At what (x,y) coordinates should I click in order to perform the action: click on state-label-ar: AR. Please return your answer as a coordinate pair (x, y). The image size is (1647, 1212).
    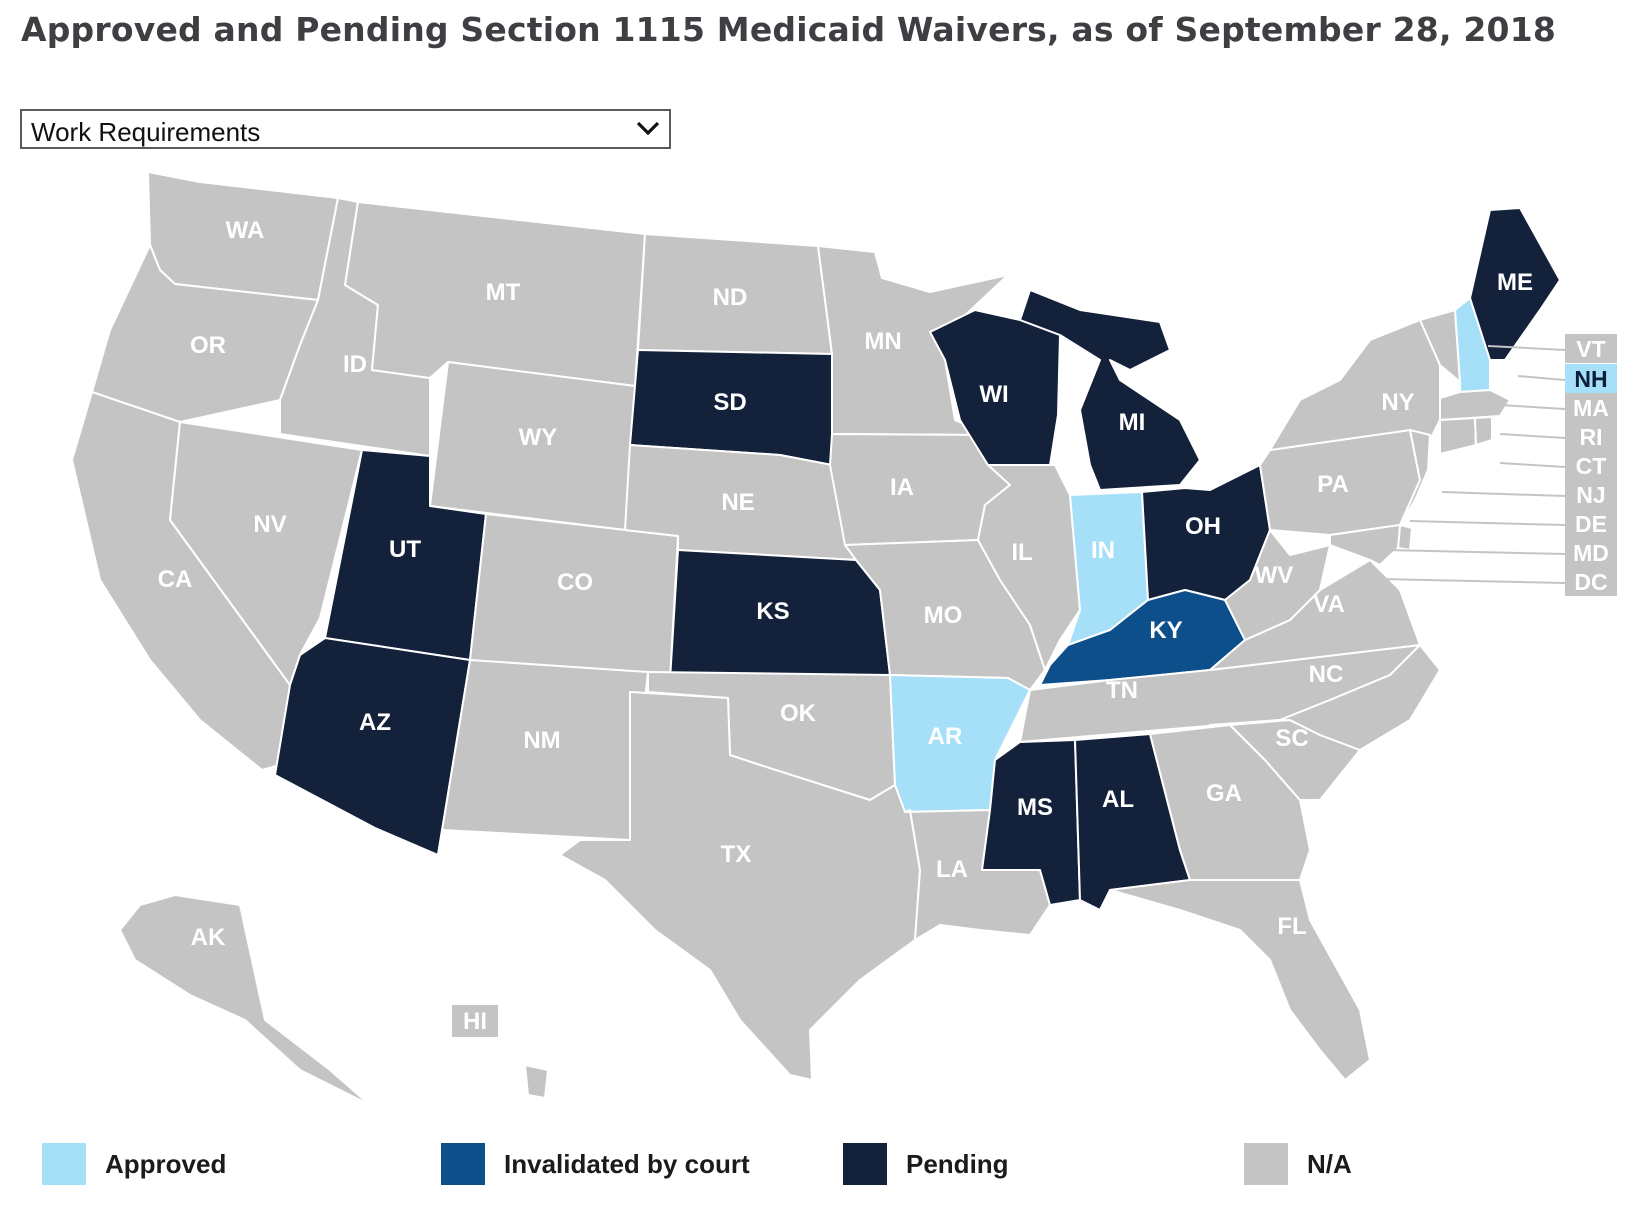
    Looking at the image, I should click on (945, 736).